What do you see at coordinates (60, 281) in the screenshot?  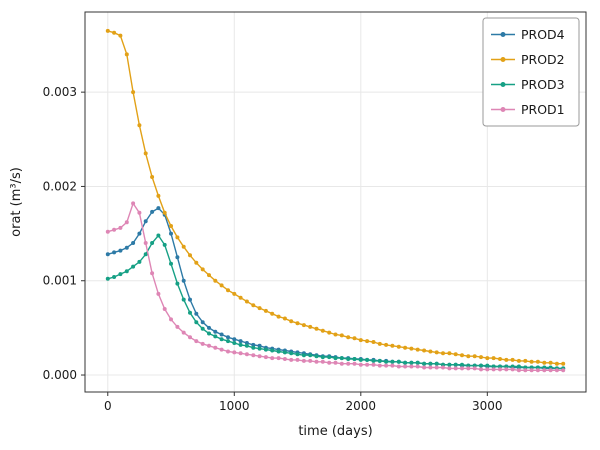 I see `y-tick-label: 0.001` at bounding box center [60, 281].